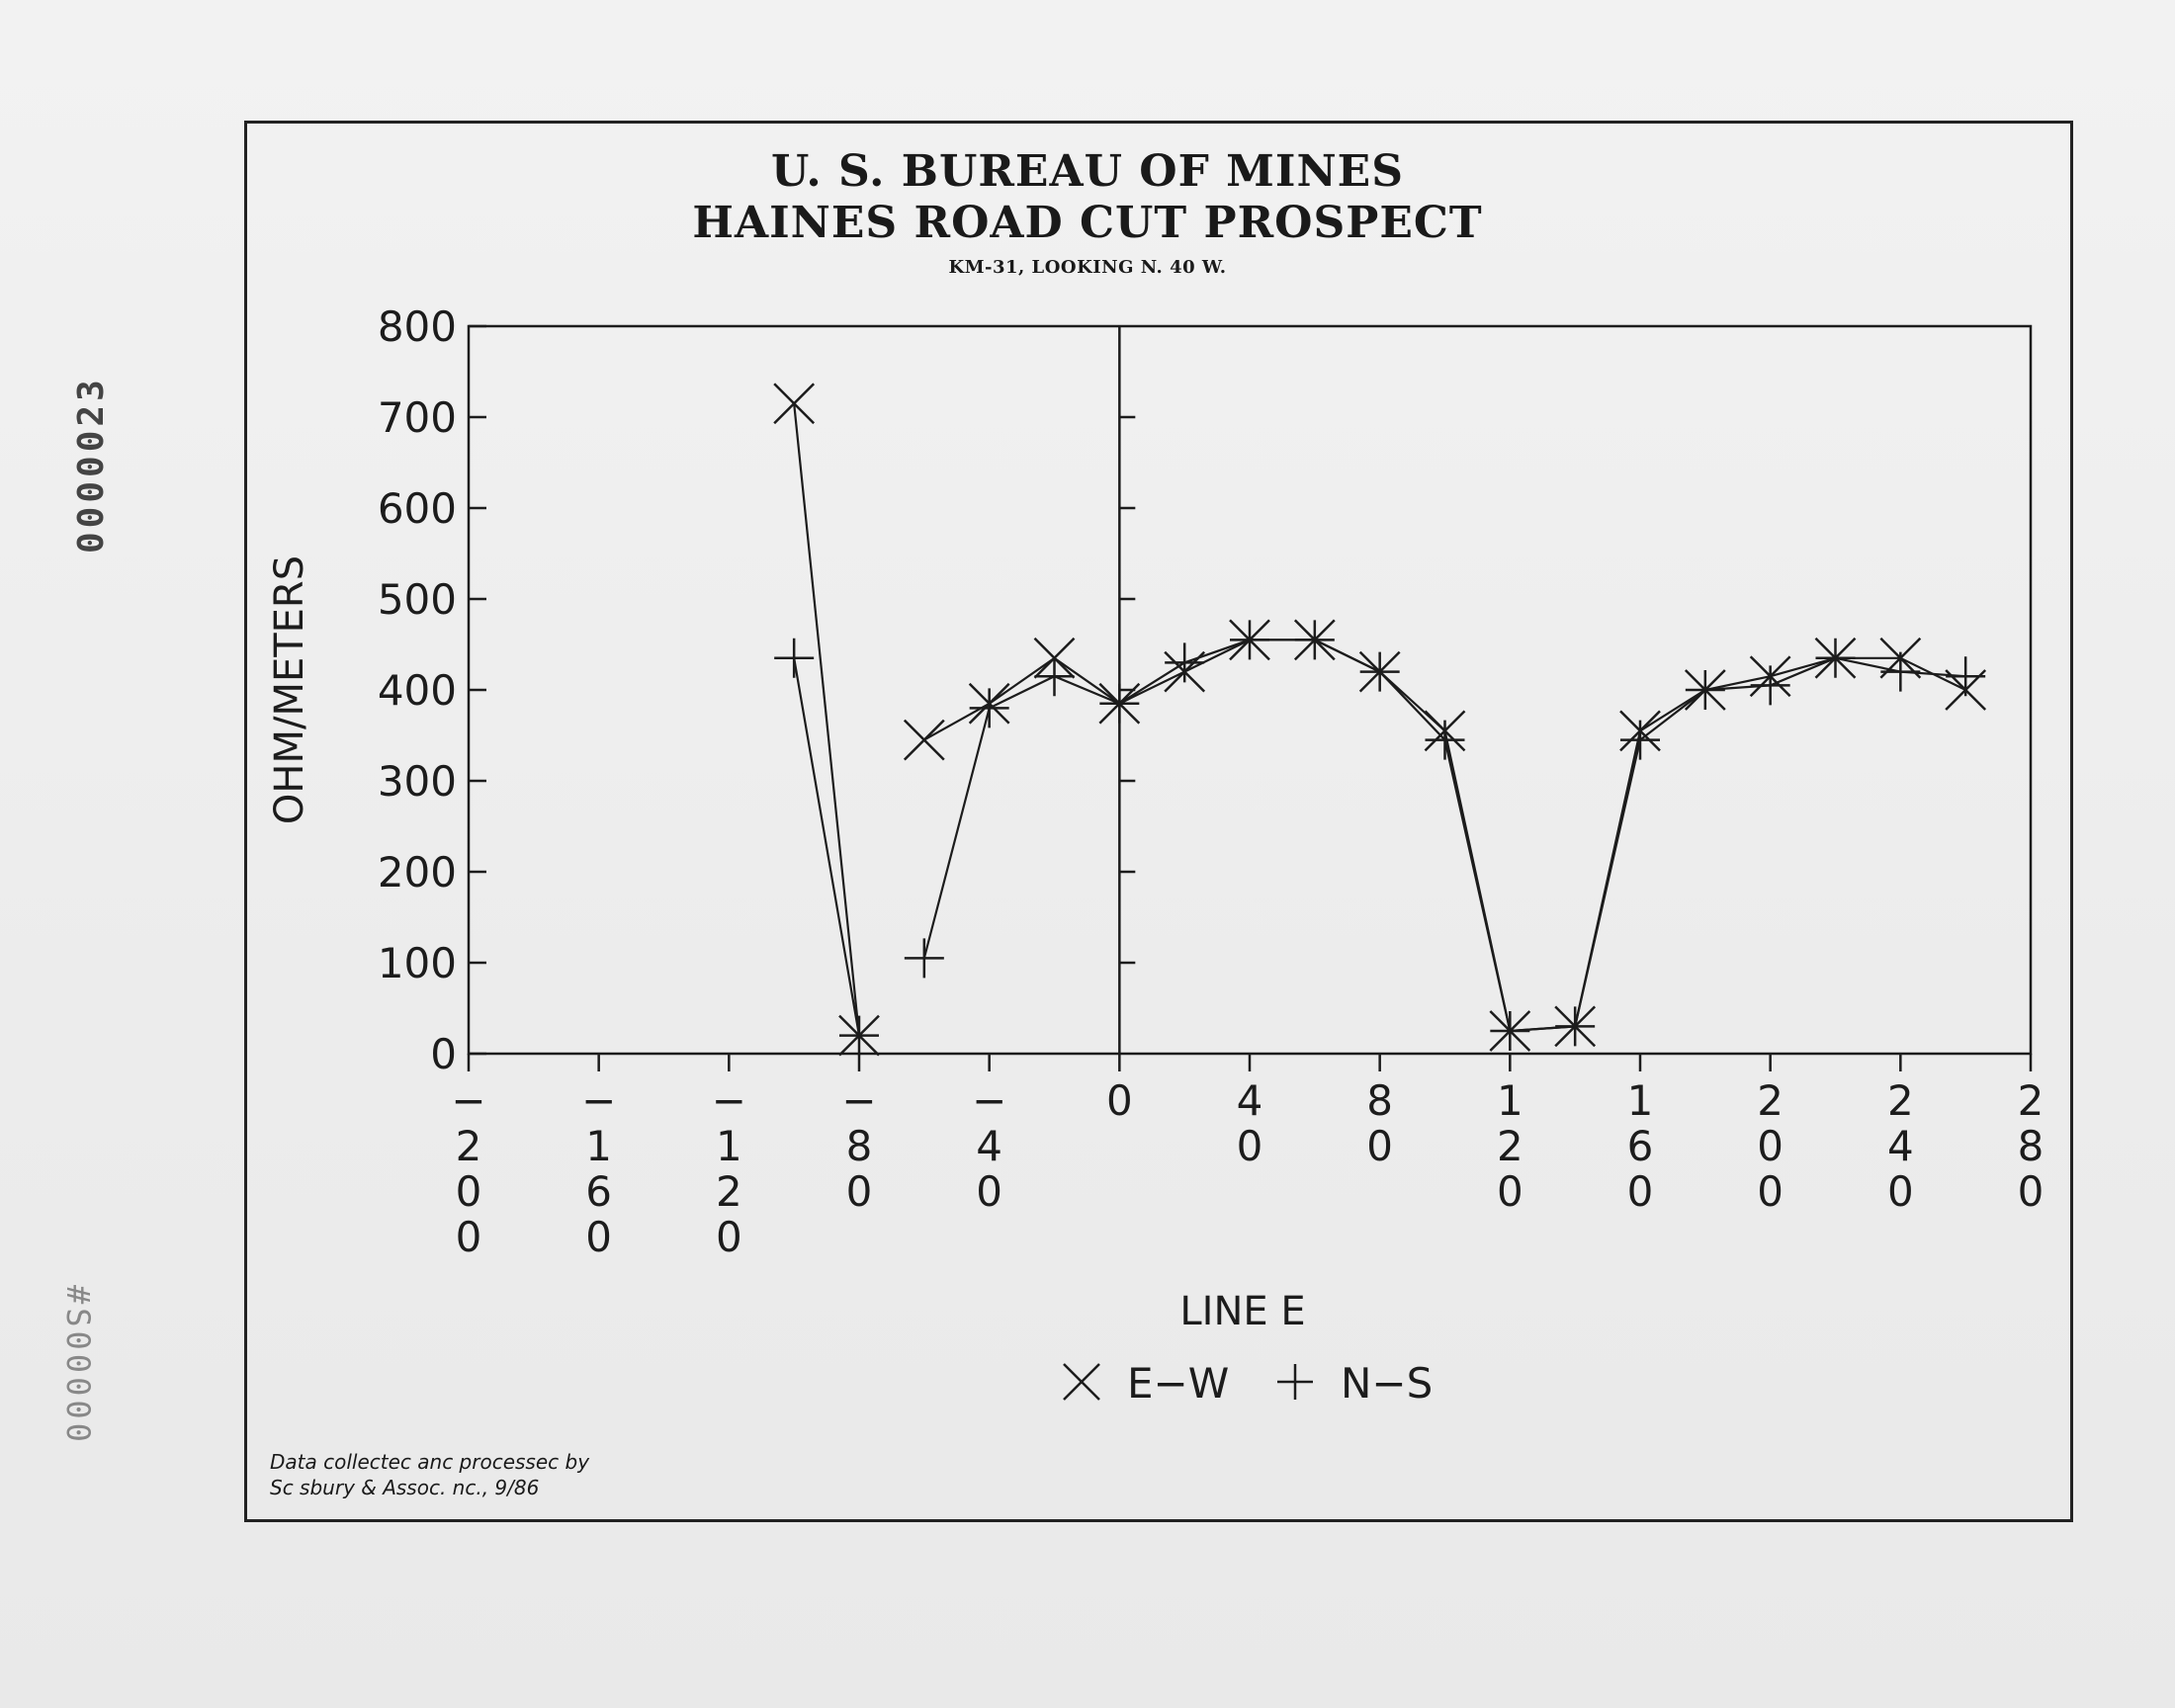 The height and width of the screenshot is (1708, 2175). I want to click on y-tick-label: 400, so click(418, 690).